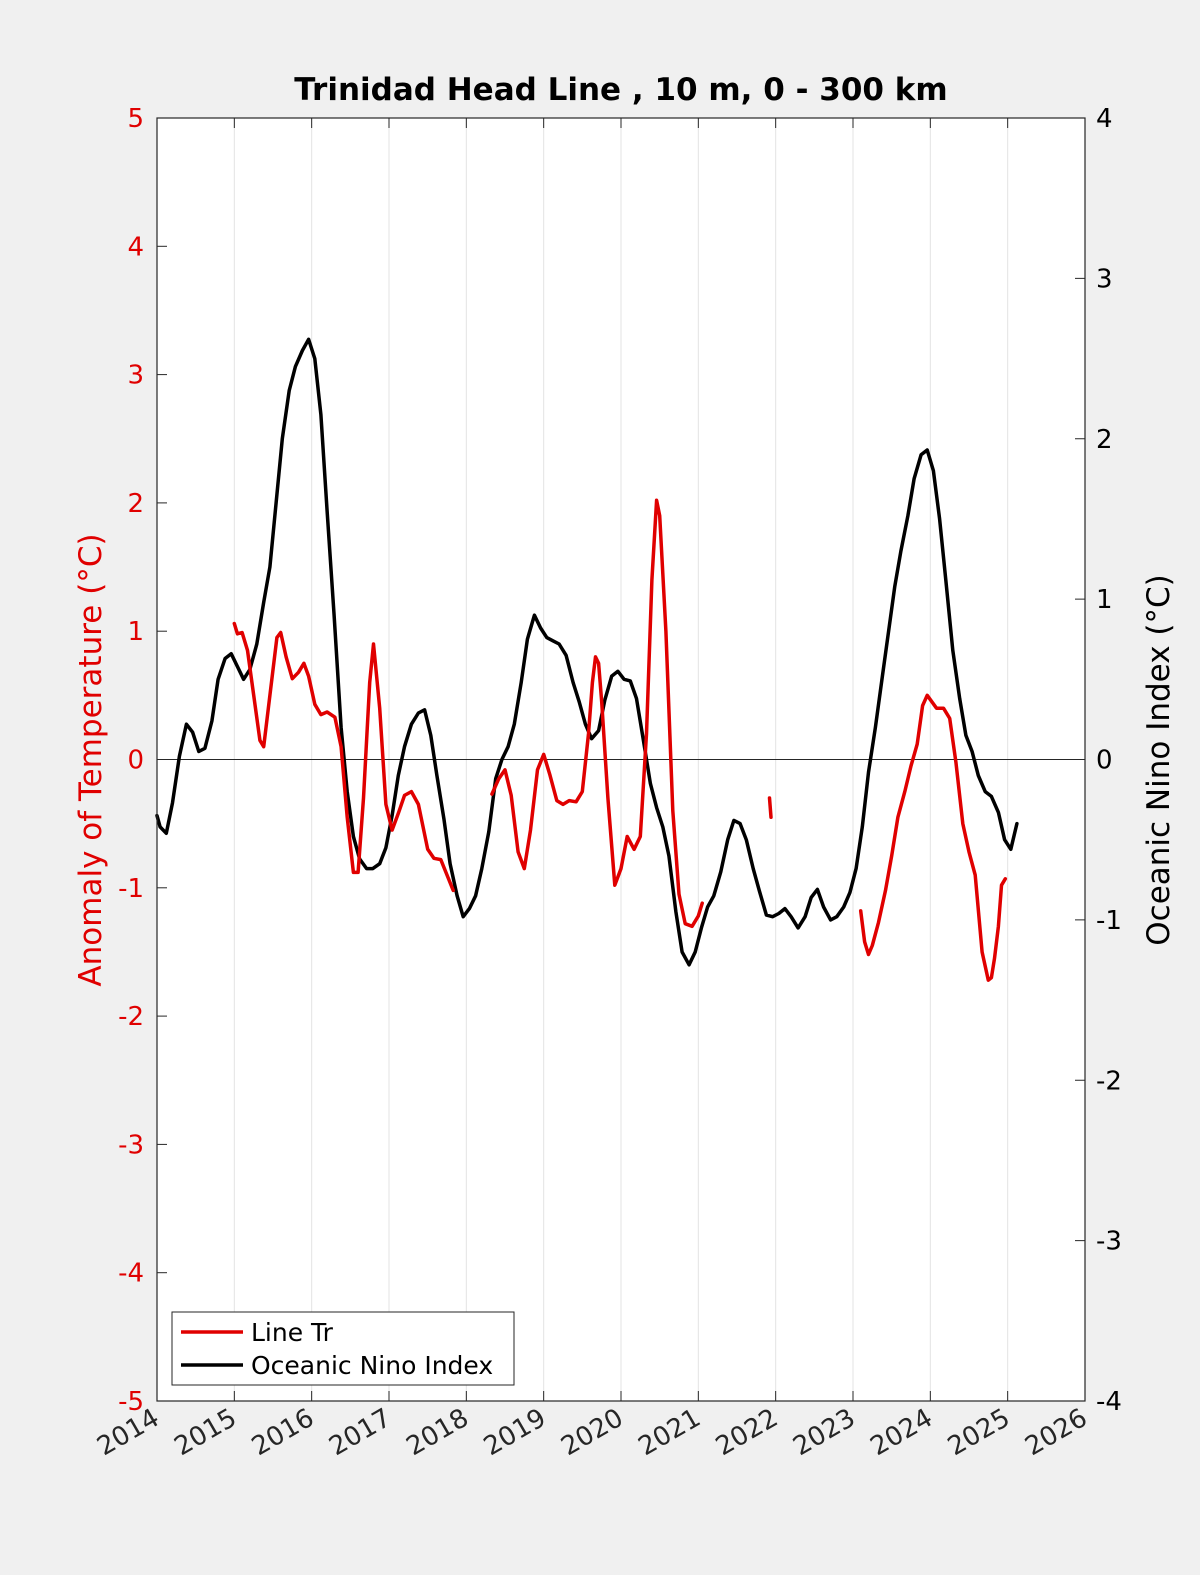 This screenshot has width=1200, height=1575. Describe the element at coordinates (1109, 1081) in the screenshot. I see `right-tick-label: -2` at that location.